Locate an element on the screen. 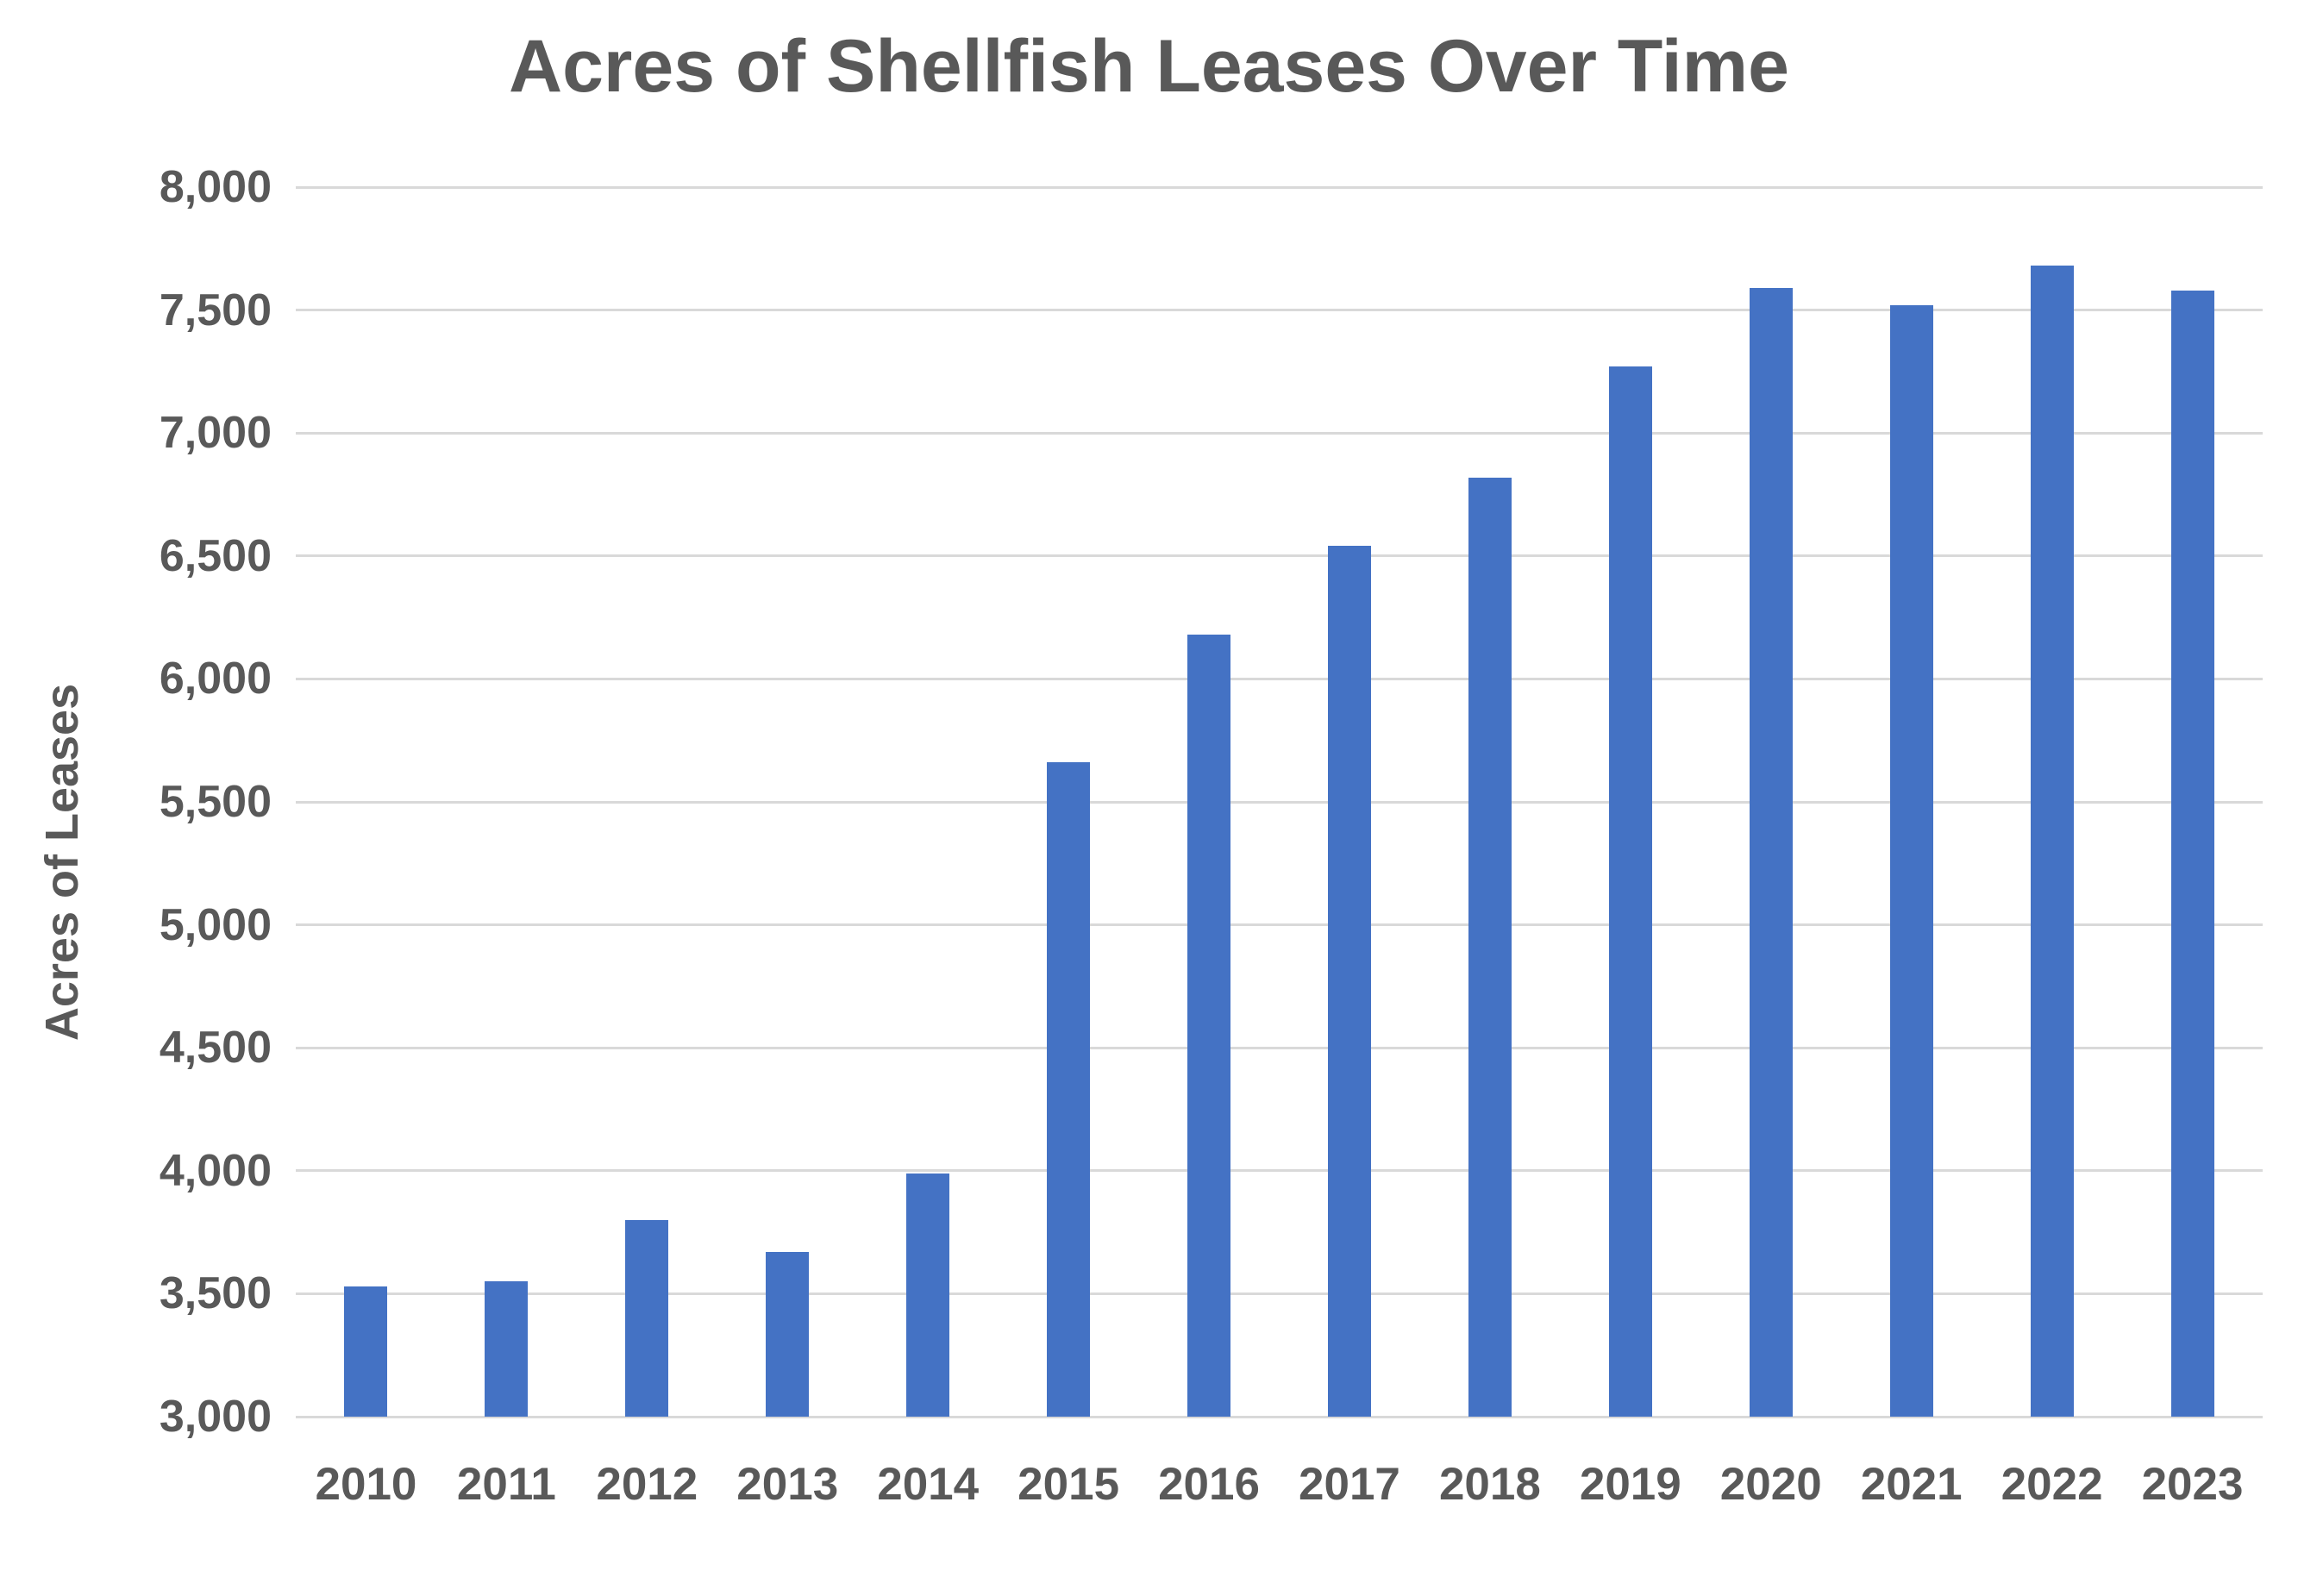  y-tick-label-5,500: 5,500 is located at coordinates (215, 802).